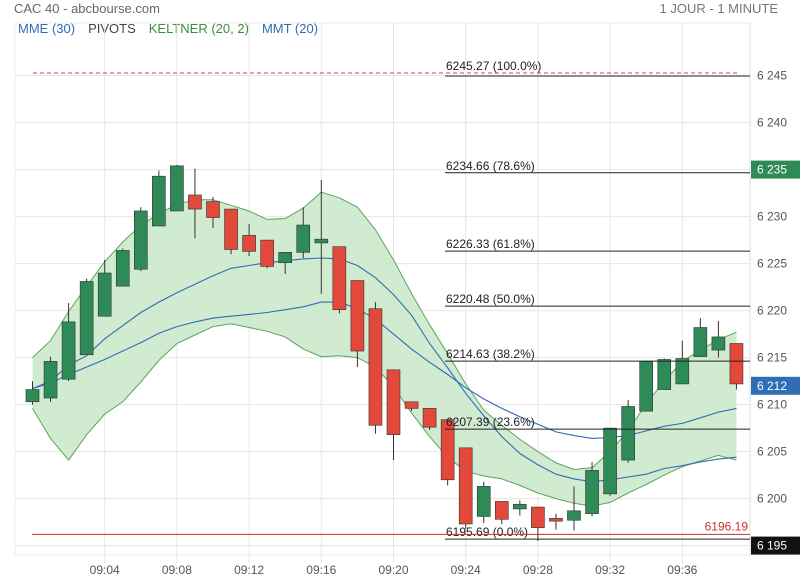 Image resolution: width=800 pixels, height=580 pixels. What do you see at coordinates (772, 358) in the screenshot?
I see `y-tick-label: 6 215` at bounding box center [772, 358].